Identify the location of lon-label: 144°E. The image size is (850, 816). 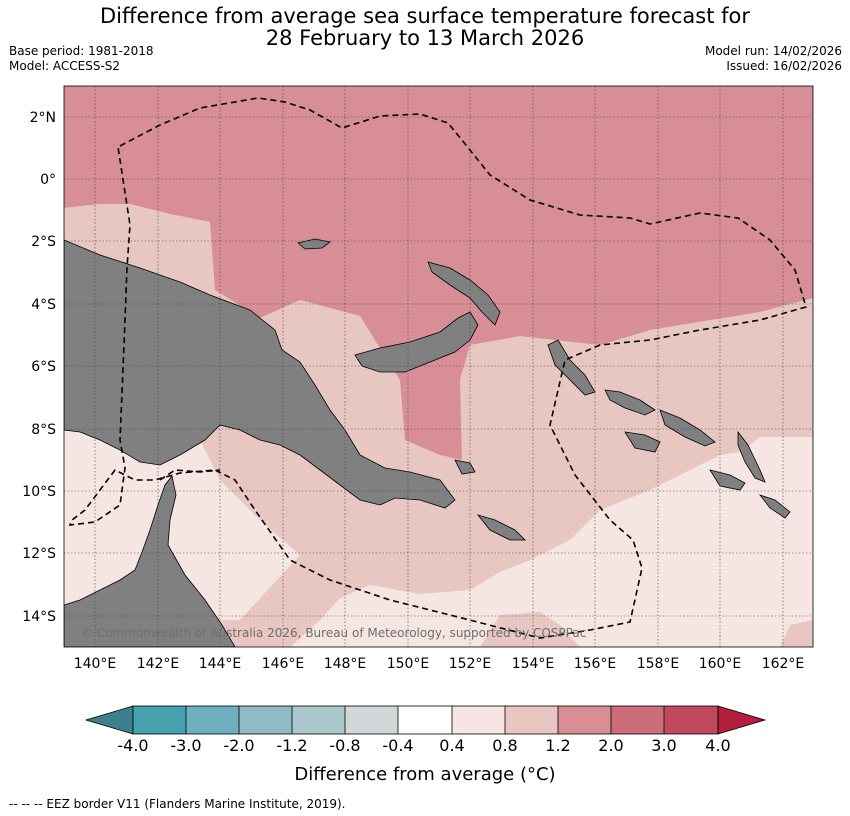
(220, 664).